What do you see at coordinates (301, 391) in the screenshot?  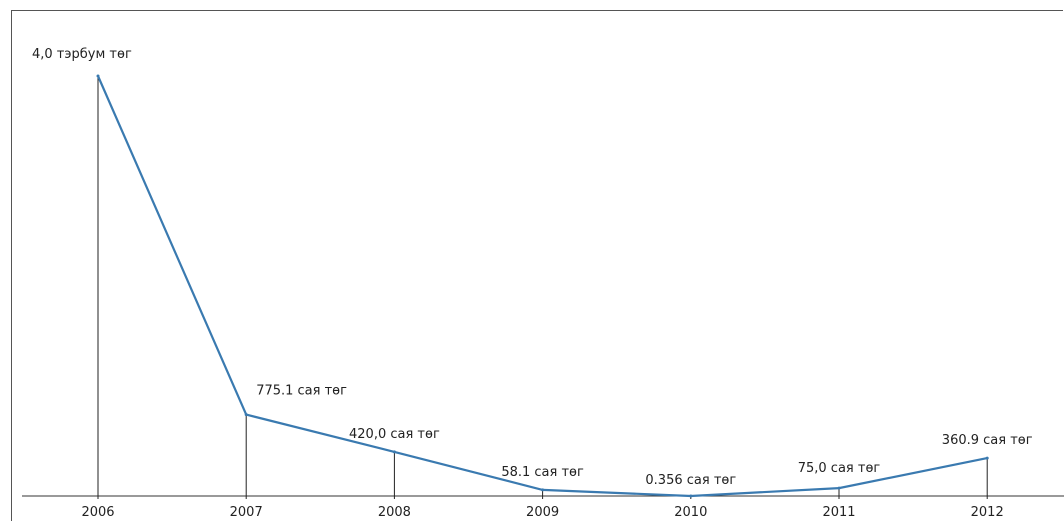 I see `data-label-2007: 775.1 сая төг` at bounding box center [301, 391].